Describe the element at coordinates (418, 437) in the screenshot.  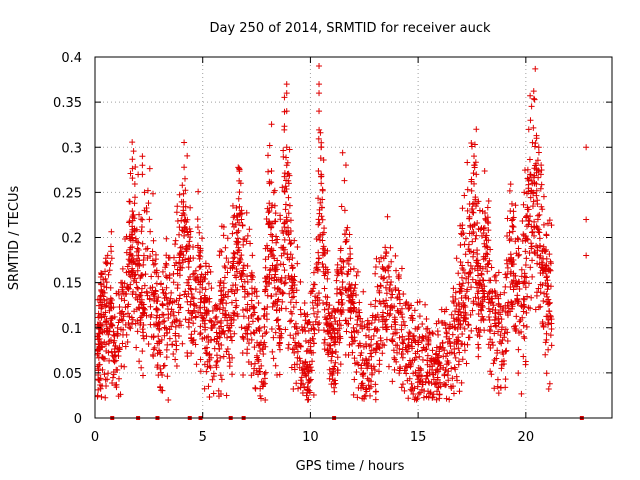
I see `x-tick-label: 15` at that location.